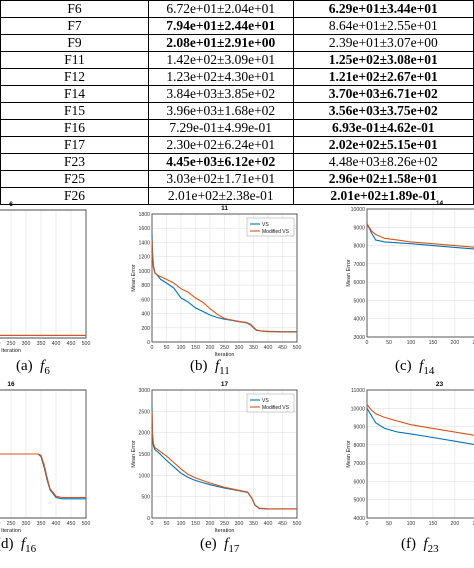 This screenshot has height=568, width=474. I want to click on chart-6-xtick-label: 350, so click(41, 344).